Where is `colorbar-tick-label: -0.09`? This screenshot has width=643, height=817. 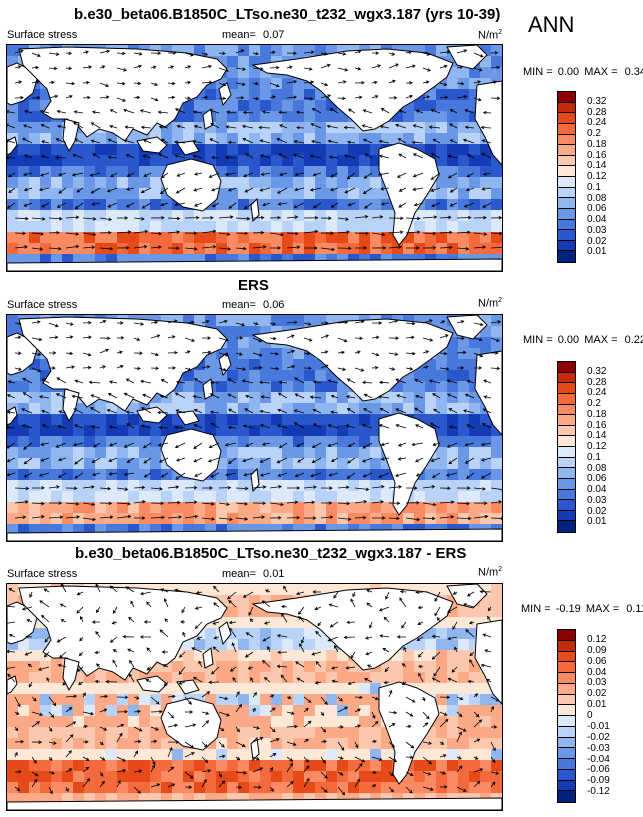 colorbar-tick-label: -0.09 is located at coordinates (598, 781).